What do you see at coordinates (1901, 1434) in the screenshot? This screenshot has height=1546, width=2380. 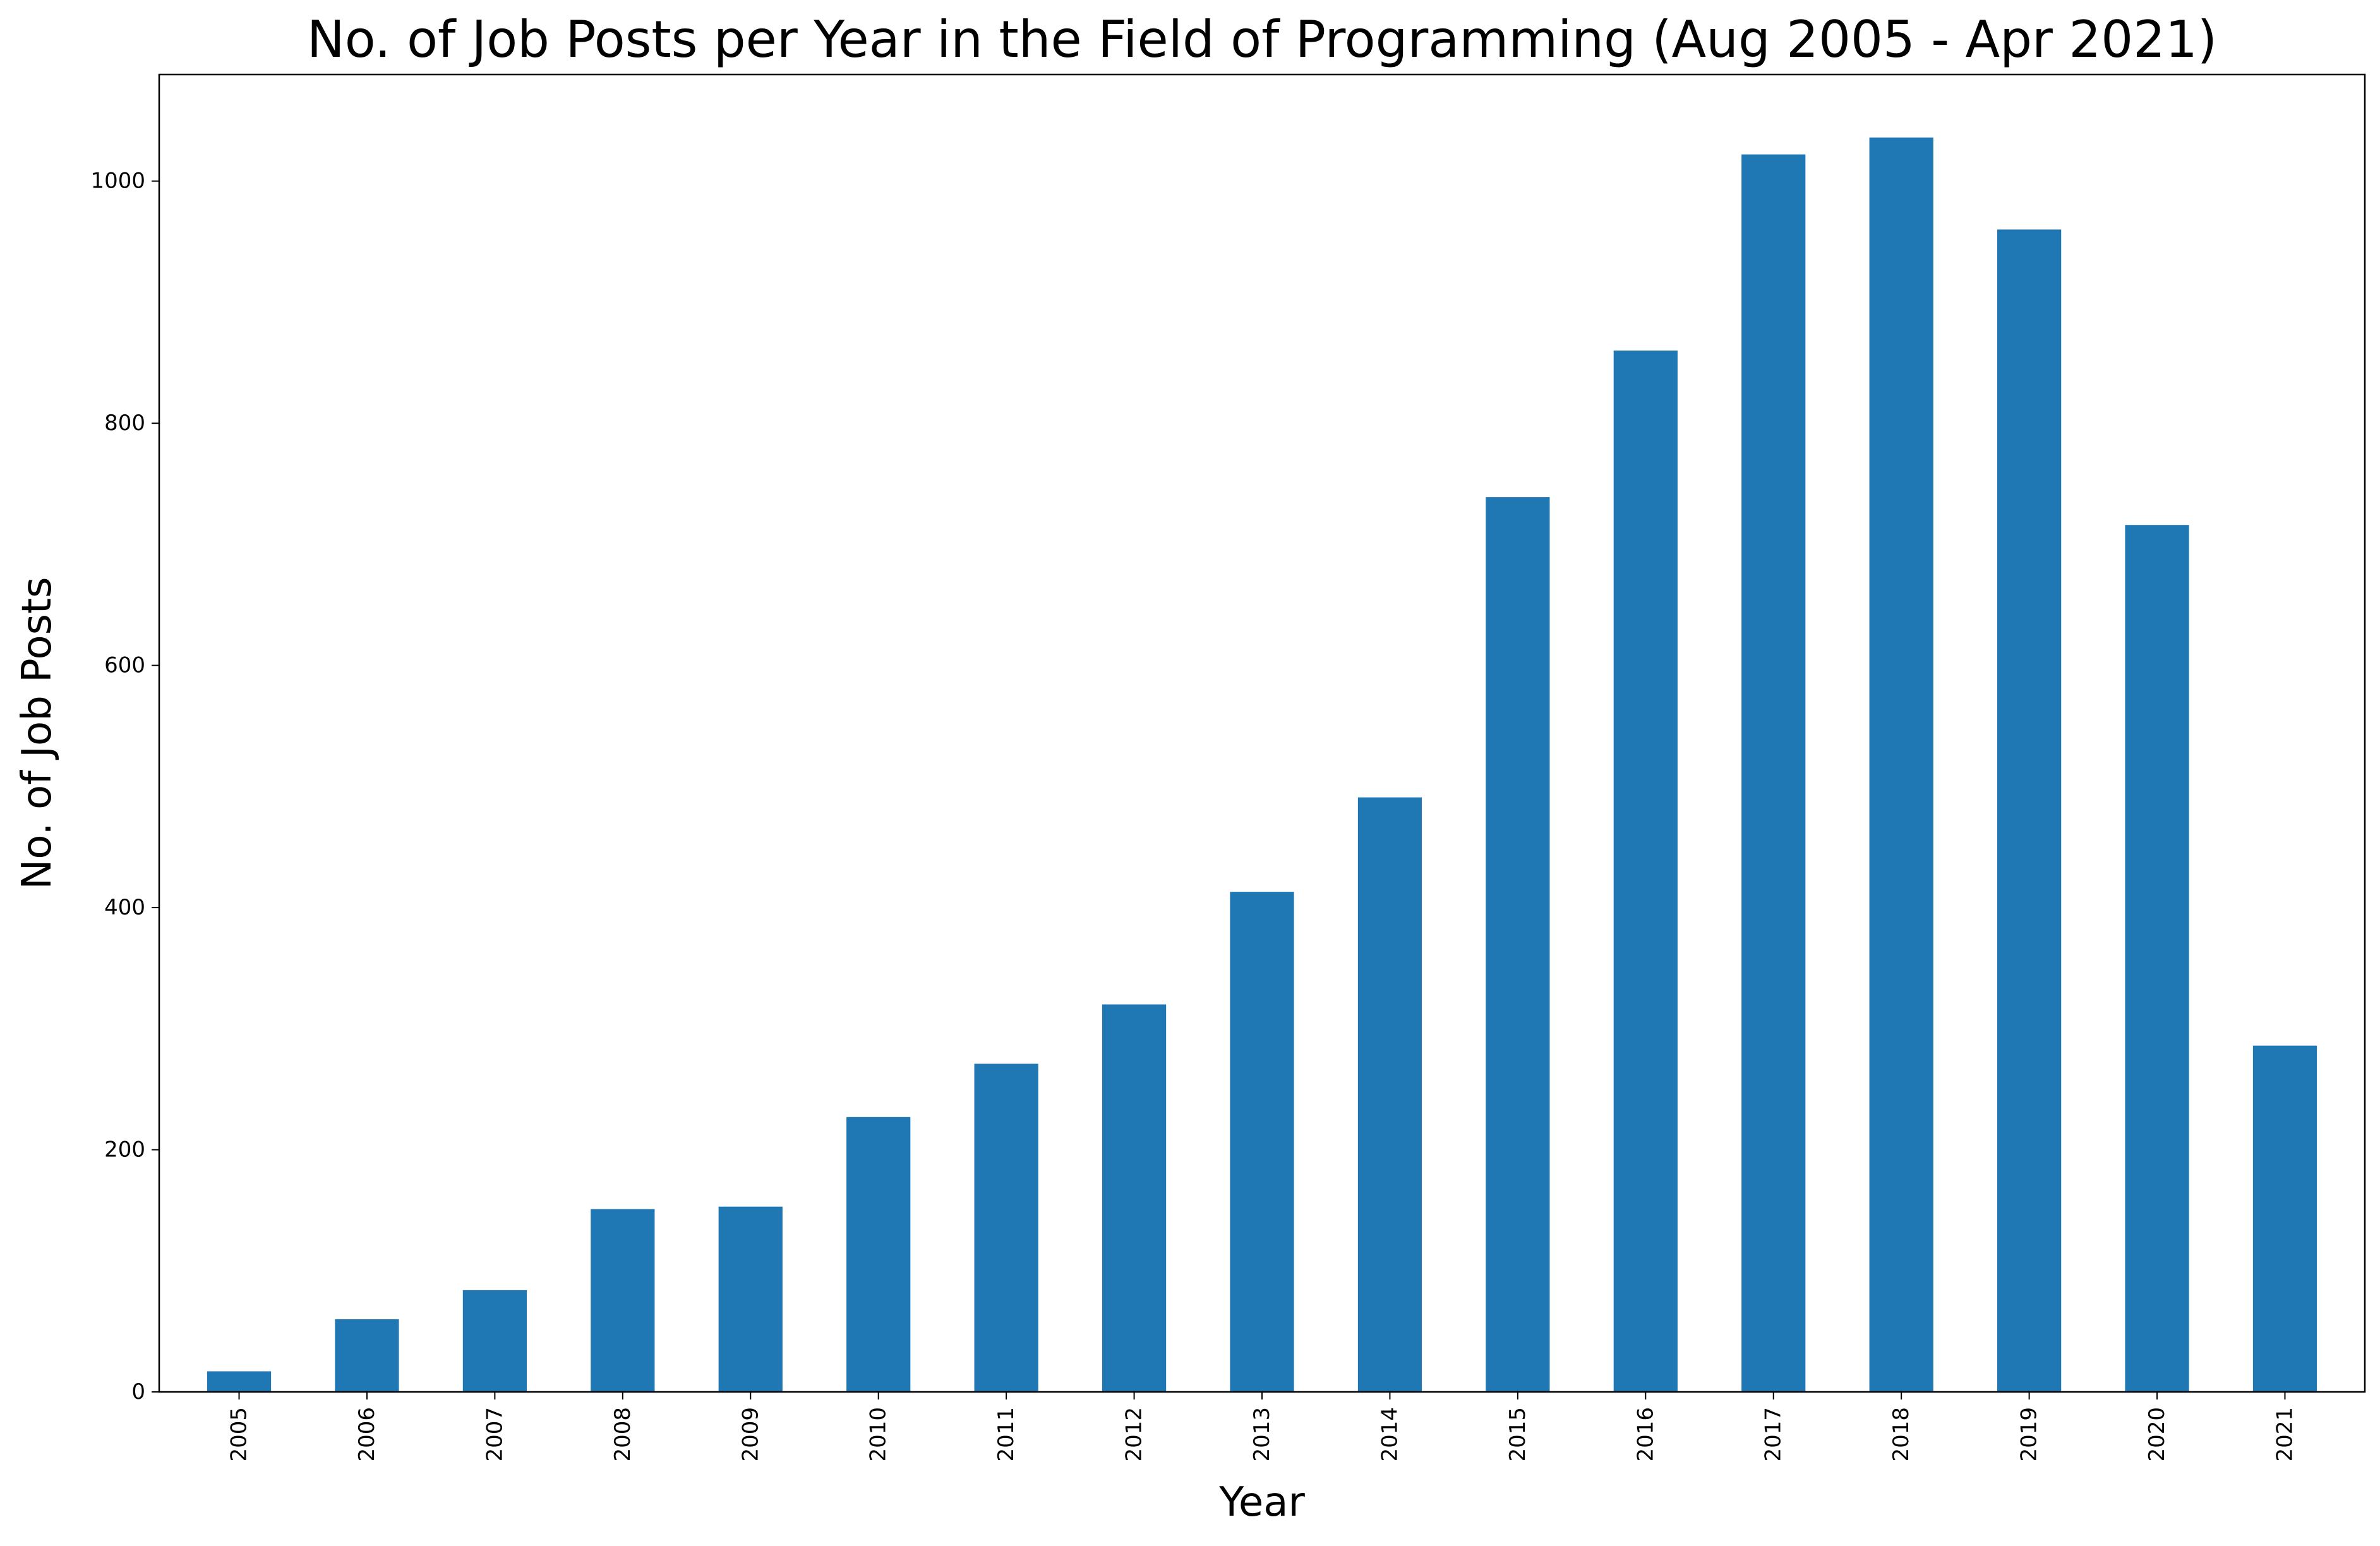 I see `x-tick-label: 2018` at bounding box center [1901, 1434].